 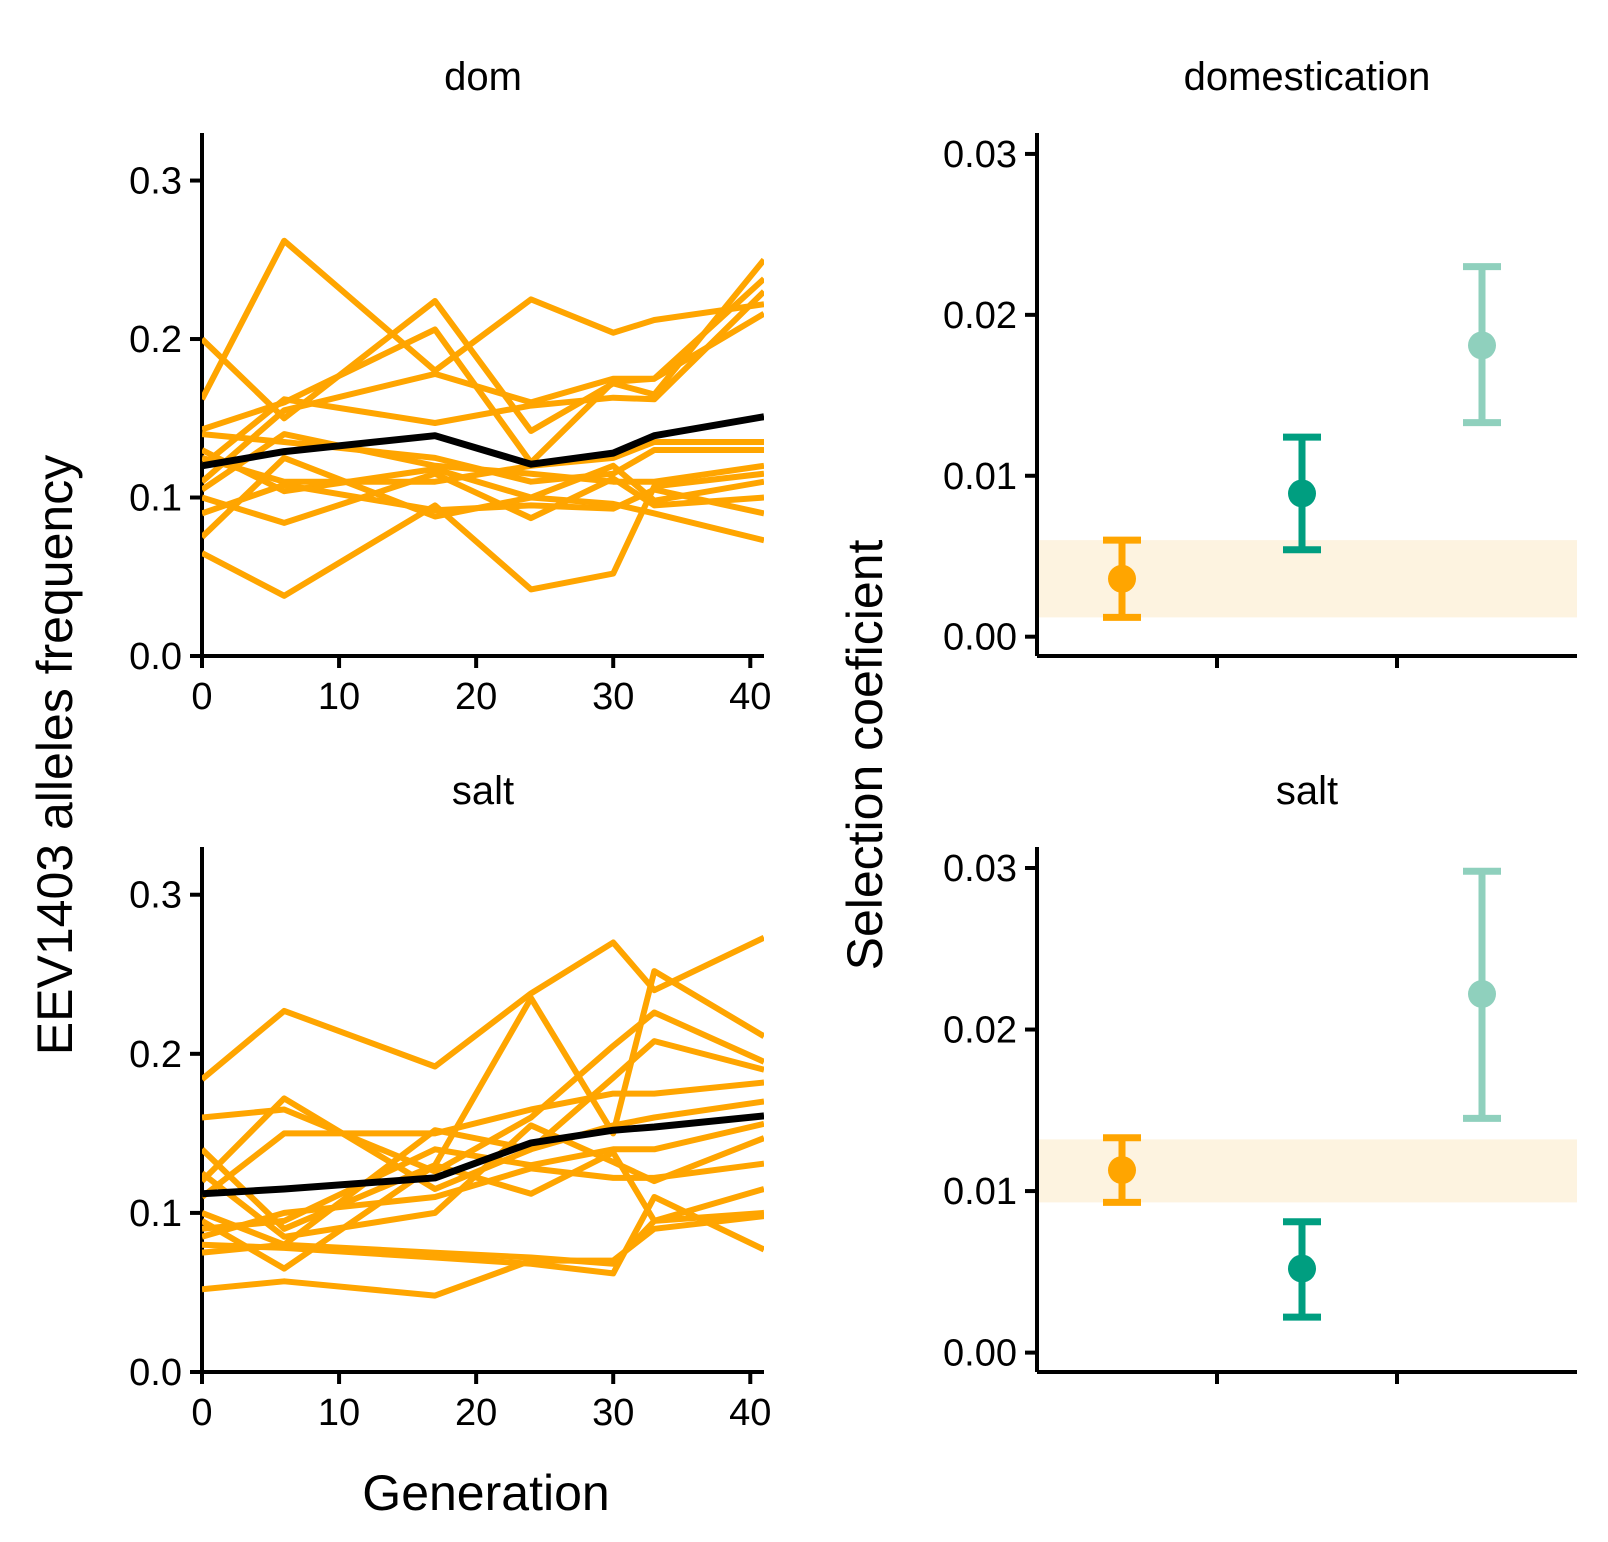 I want to click on panel-title: domestication, so click(x=1307, y=77).